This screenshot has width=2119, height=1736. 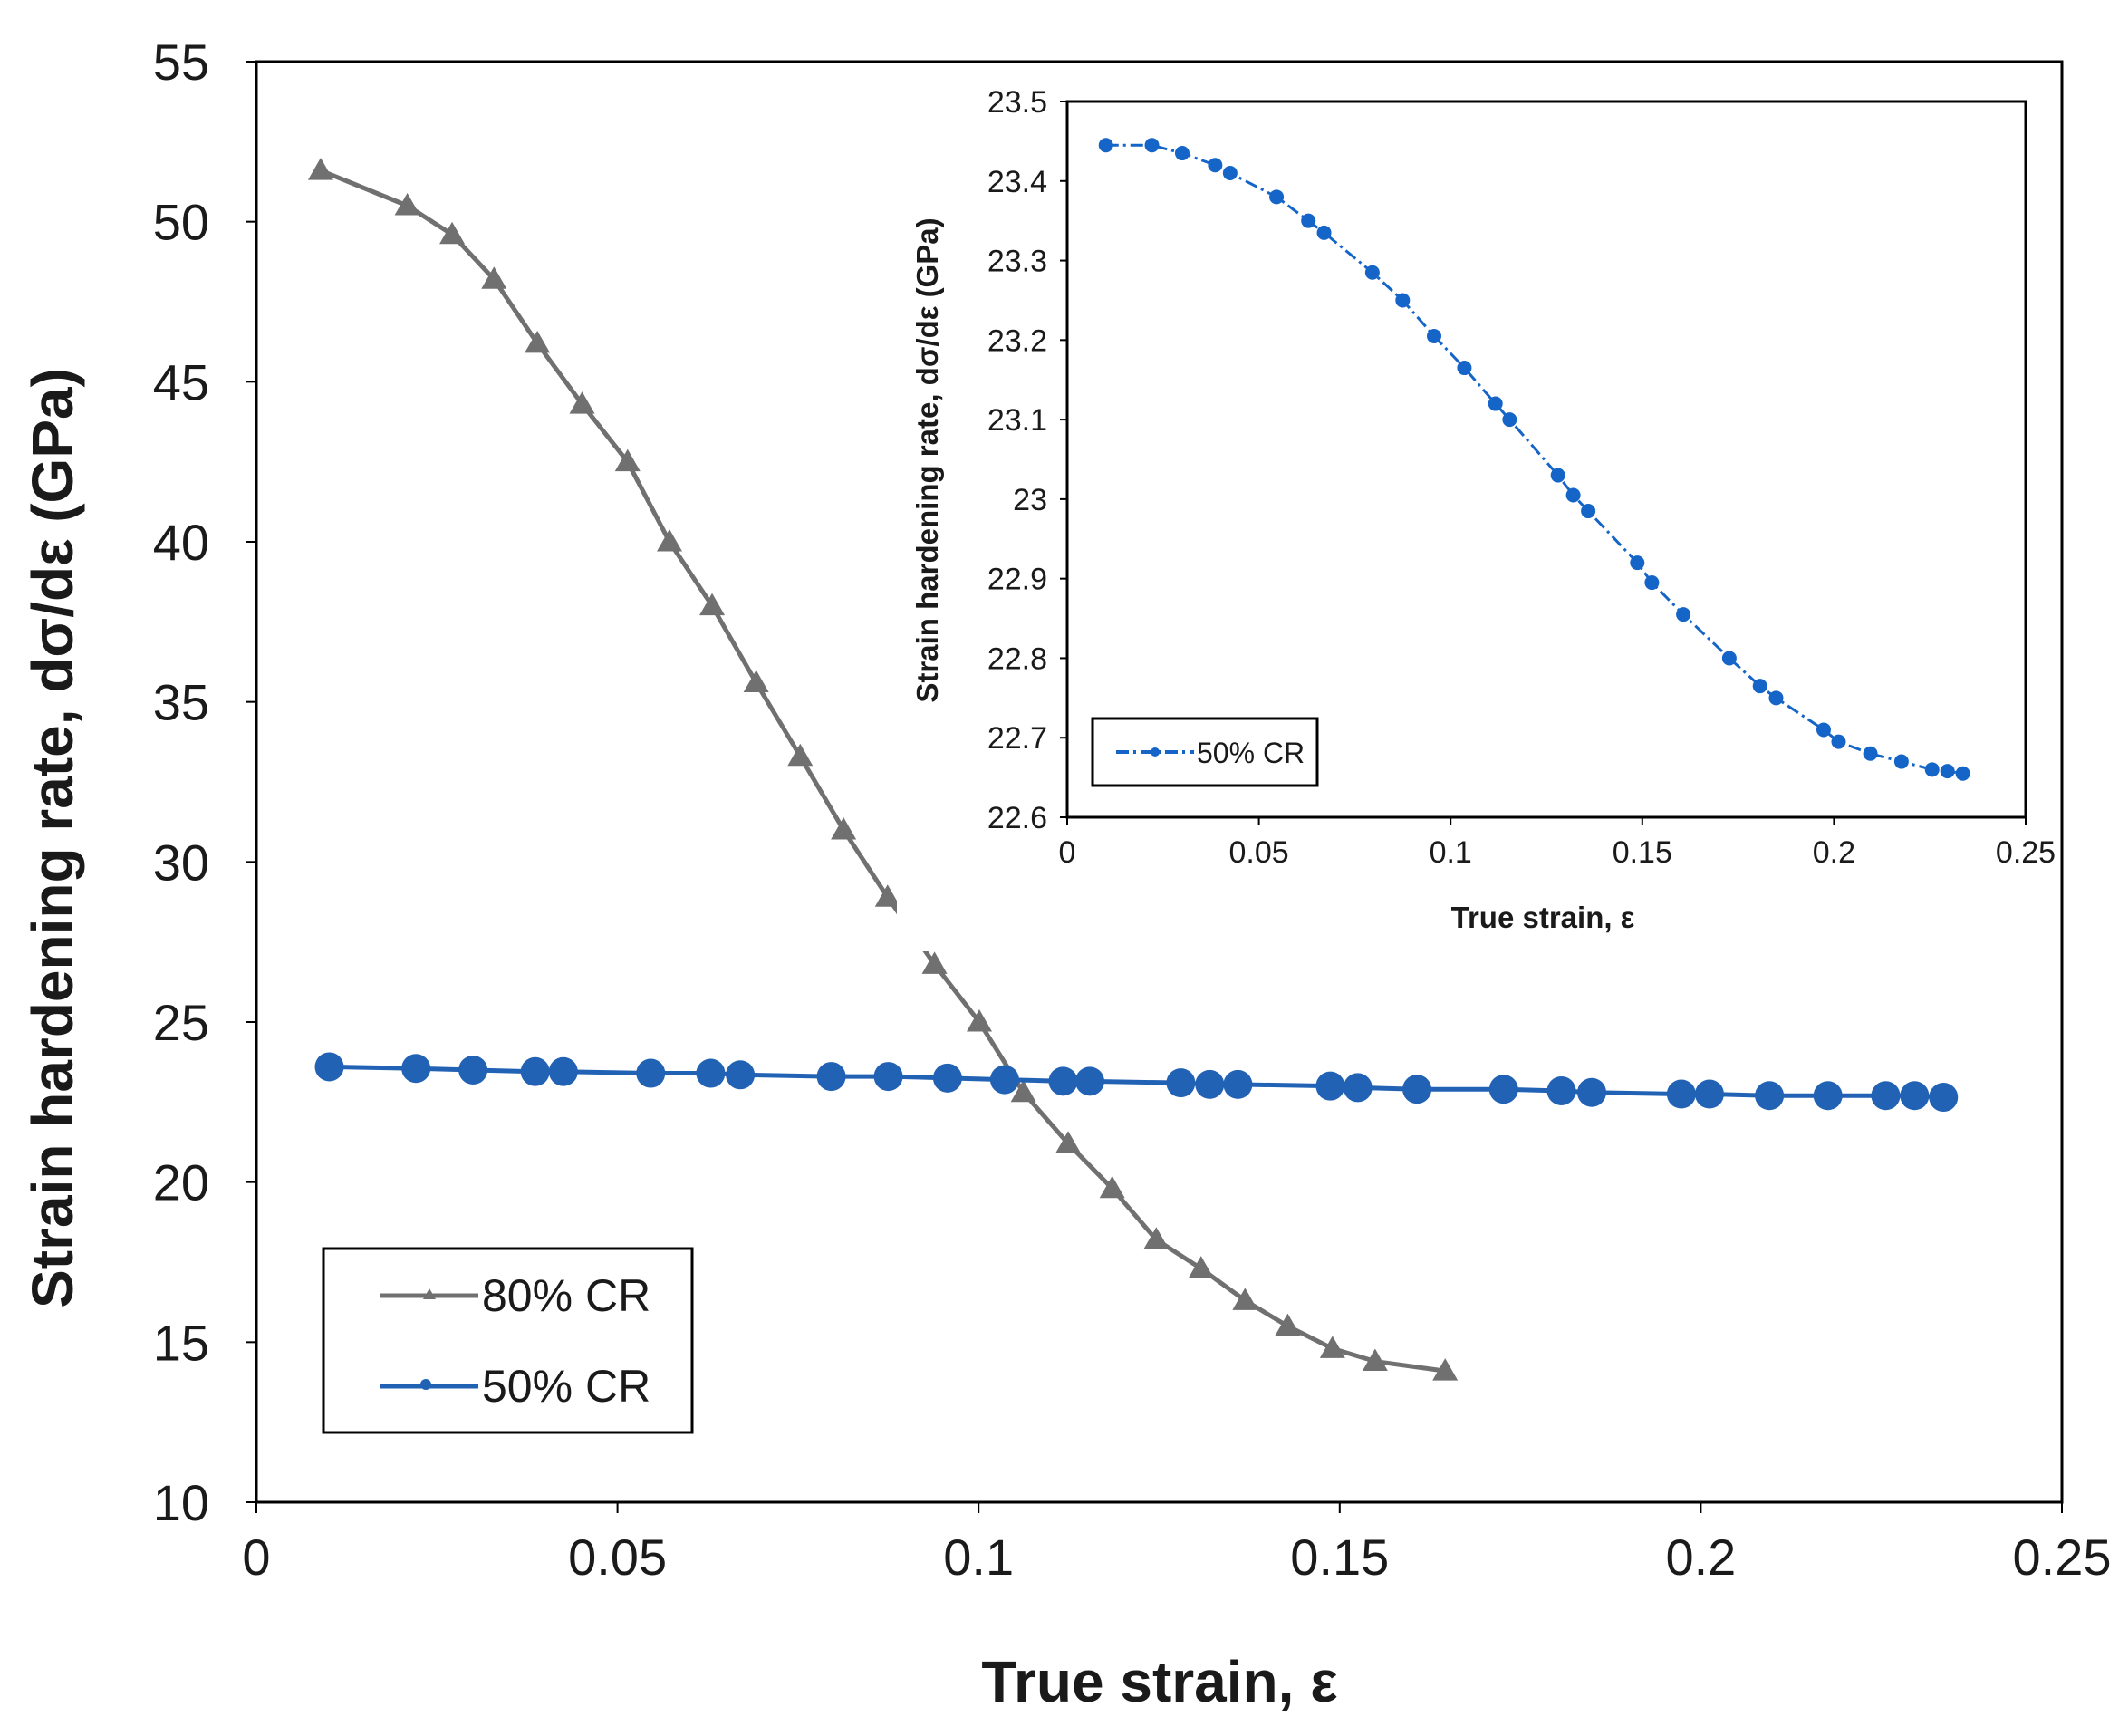 I want to click on main-x-tick-label: 0.15, so click(x=1339, y=1557).